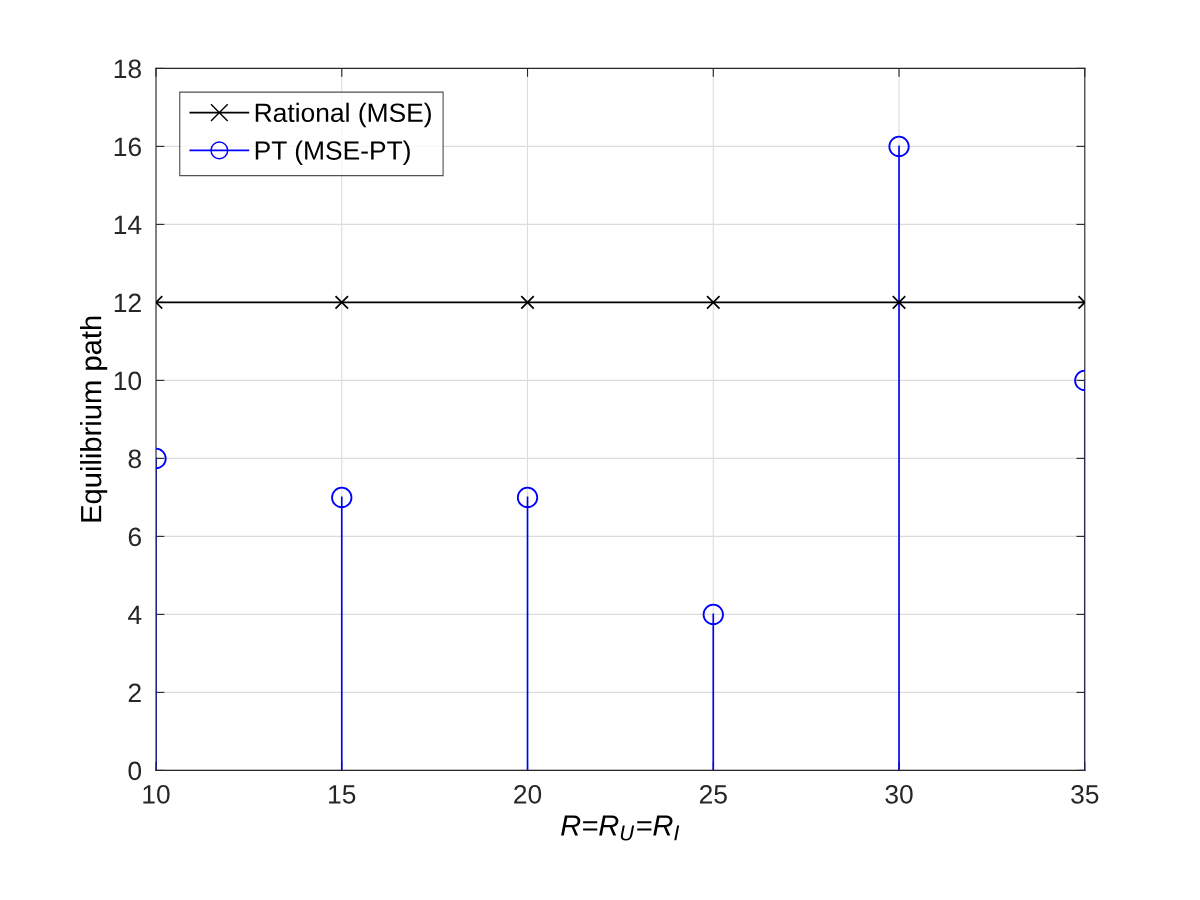  Describe the element at coordinates (1085, 794) in the screenshot. I see `x-tick-label: 35` at that location.